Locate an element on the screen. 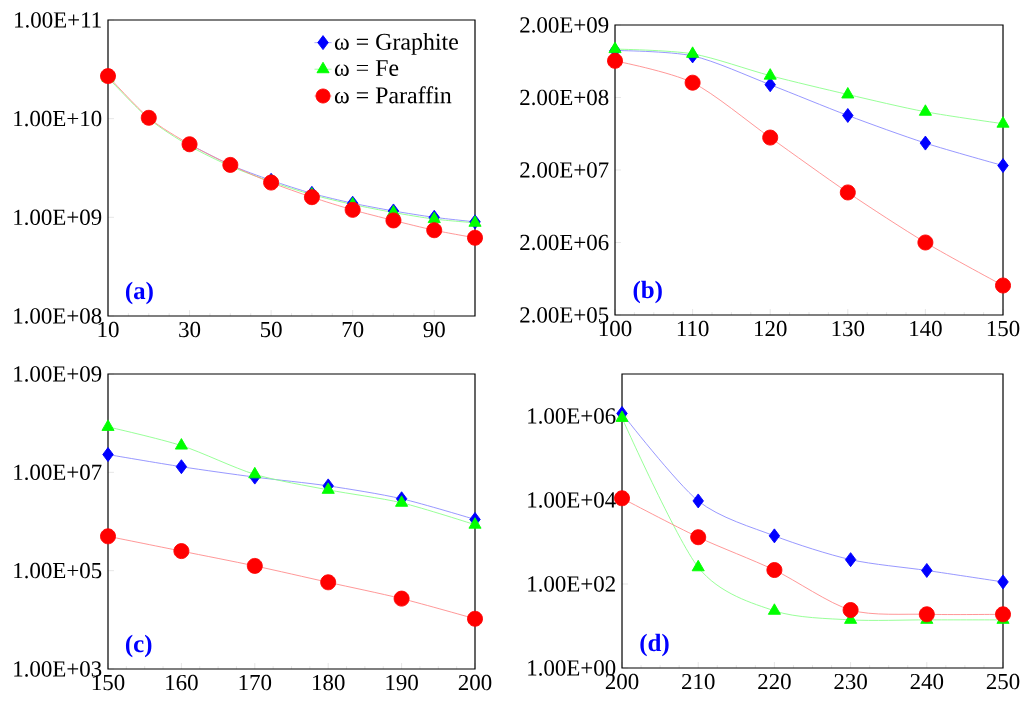  x-tick-label: 210 is located at coordinates (698, 681).